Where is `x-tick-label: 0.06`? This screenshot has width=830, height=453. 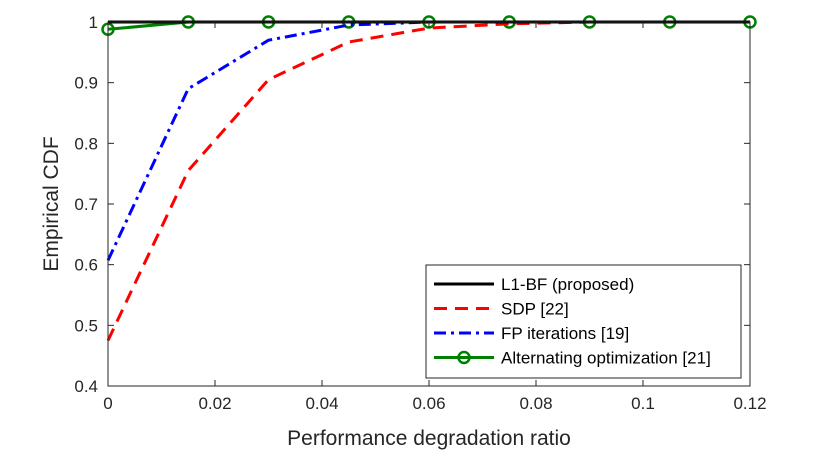
x-tick-label: 0.06 is located at coordinates (428, 403).